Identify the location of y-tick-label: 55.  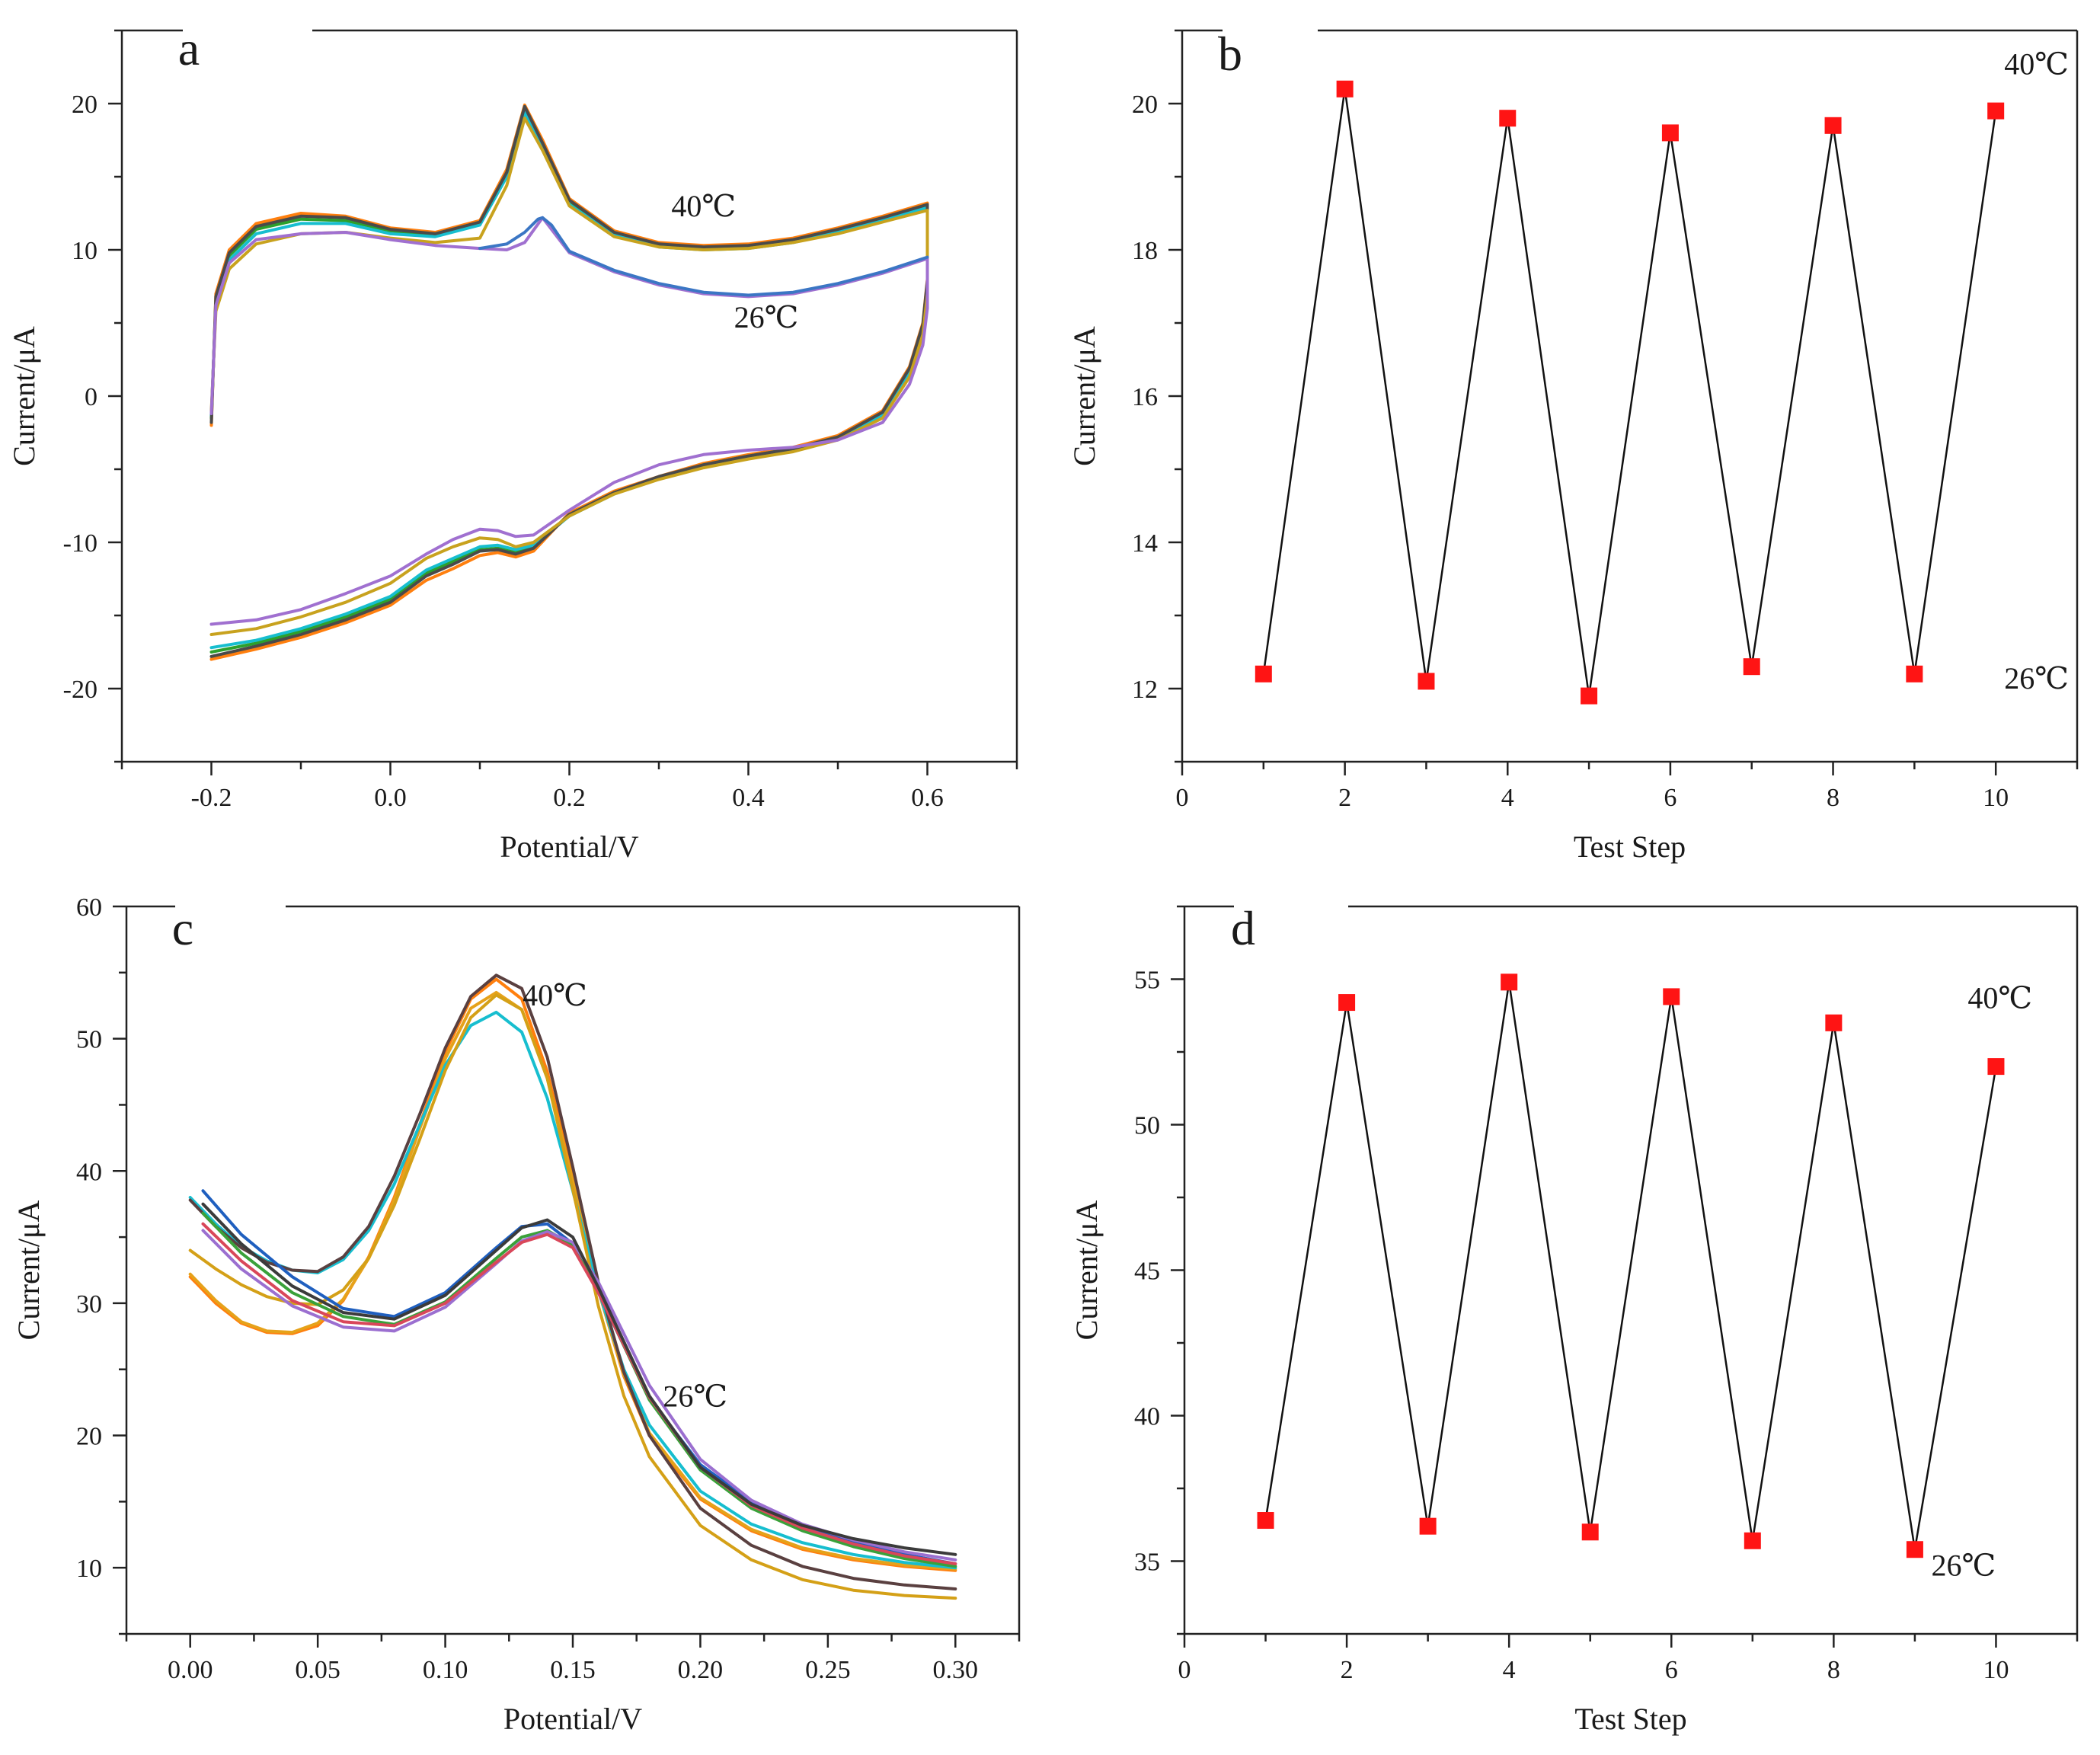
(1147, 981).